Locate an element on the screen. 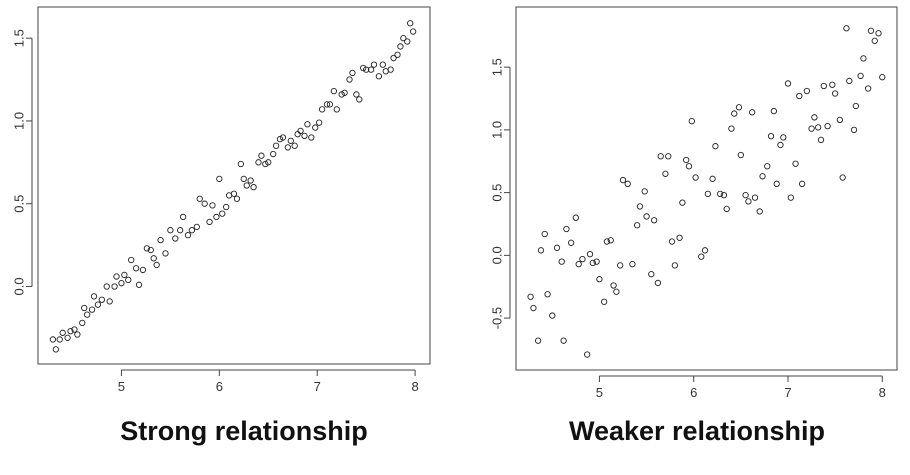  y-tick-label-strong-1: 0.5 is located at coordinates (18, 204).